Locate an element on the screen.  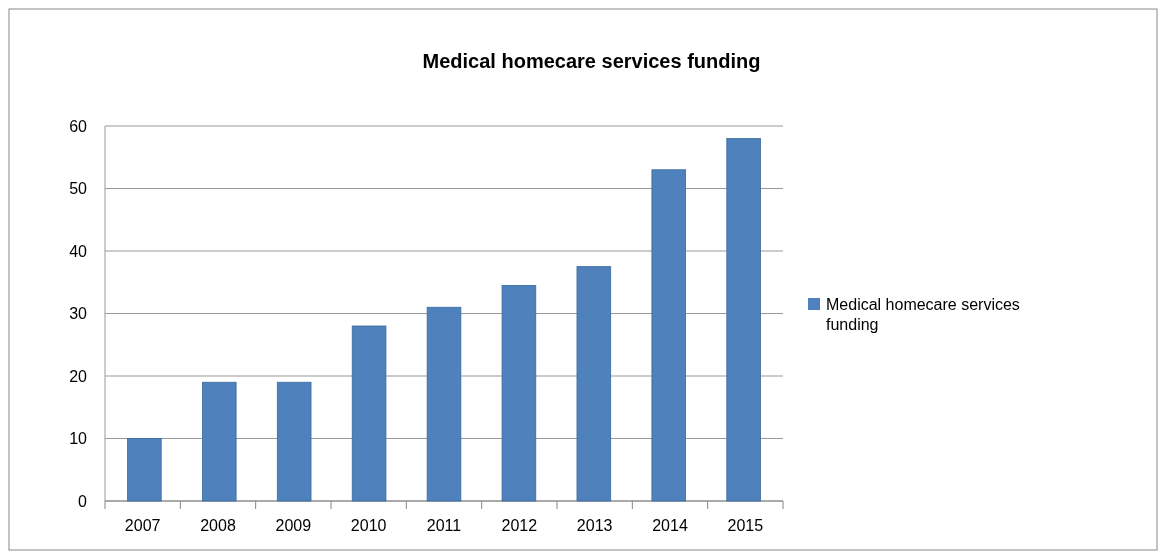
x-tick-label: 2013 is located at coordinates (594, 525).